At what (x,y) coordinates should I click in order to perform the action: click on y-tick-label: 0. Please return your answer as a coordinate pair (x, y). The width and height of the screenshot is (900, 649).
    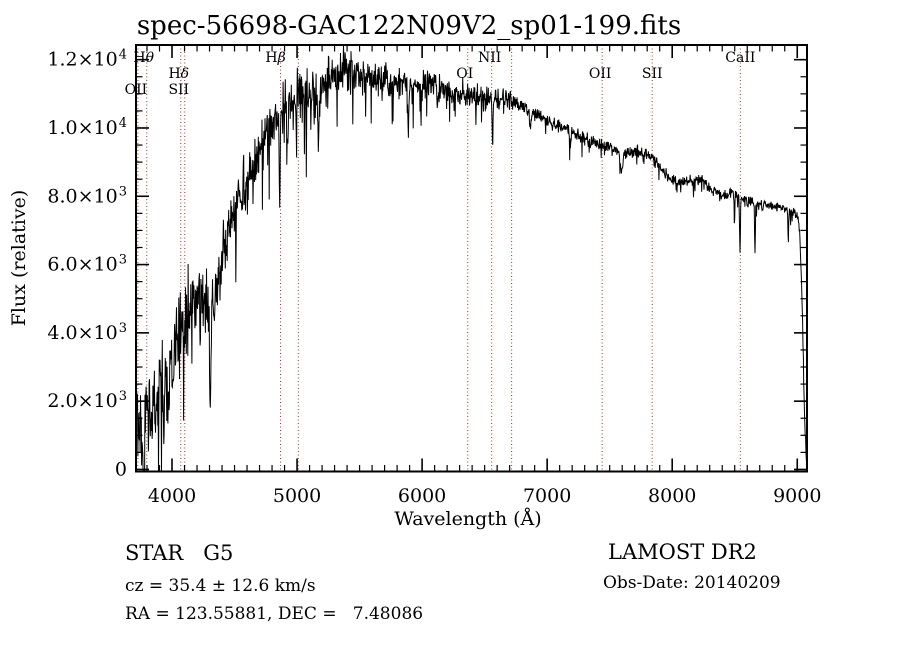
    Looking at the image, I should click on (121, 469).